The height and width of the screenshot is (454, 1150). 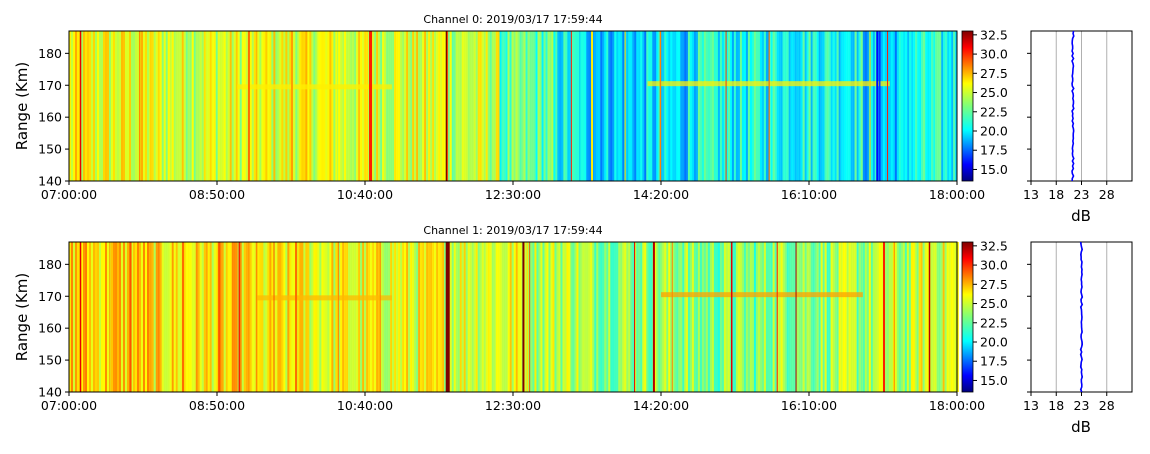 What do you see at coordinates (661, 191) in the screenshot?
I see `x-tick: 14:20:00` at bounding box center [661, 191].